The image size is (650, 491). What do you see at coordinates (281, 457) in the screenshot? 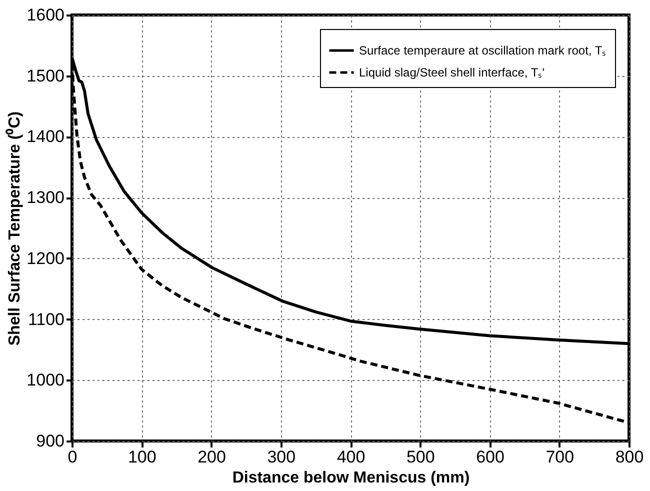
I see `x-tick-label: 300` at bounding box center [281, 457].